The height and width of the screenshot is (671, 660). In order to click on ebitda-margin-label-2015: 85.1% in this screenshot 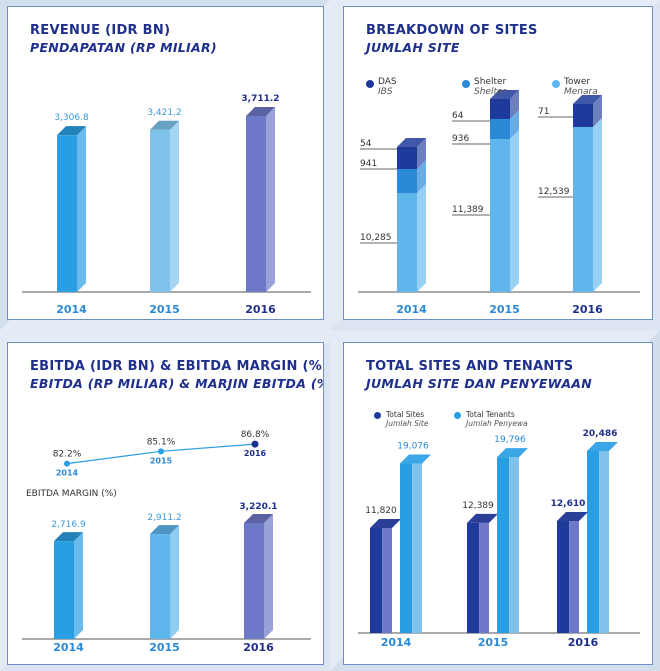, I will do `click(161, 442)`.